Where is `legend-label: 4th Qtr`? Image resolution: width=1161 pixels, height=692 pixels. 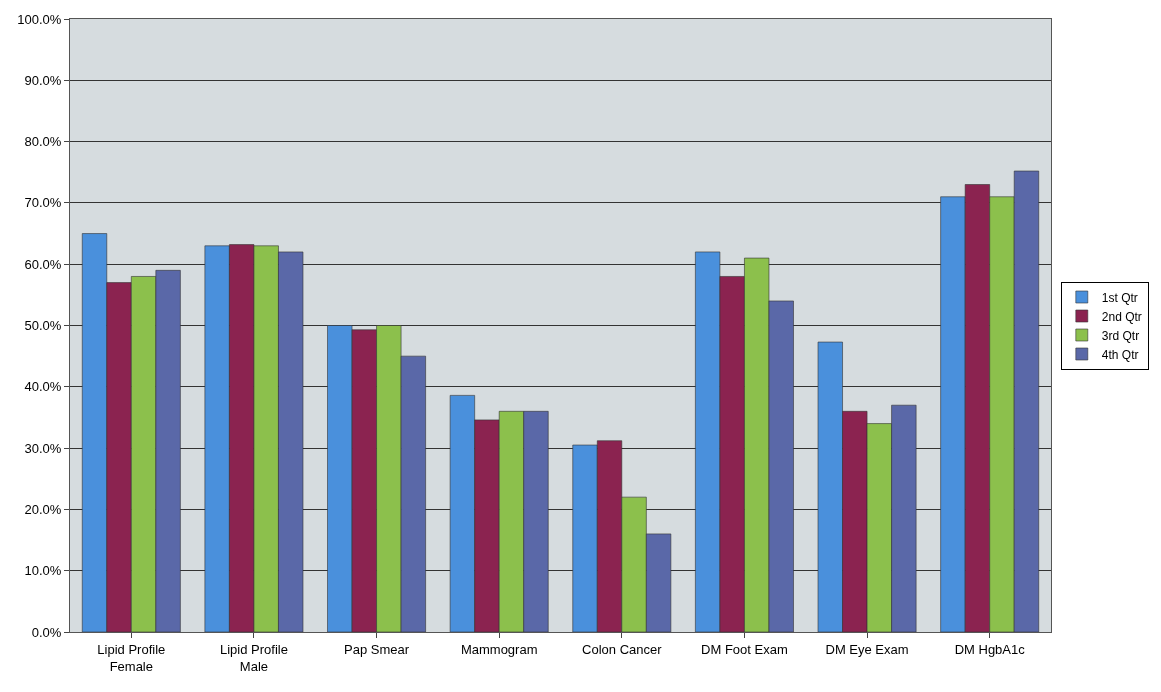 legend-label: 4th Qtr is located at coordinates (1120, 354).